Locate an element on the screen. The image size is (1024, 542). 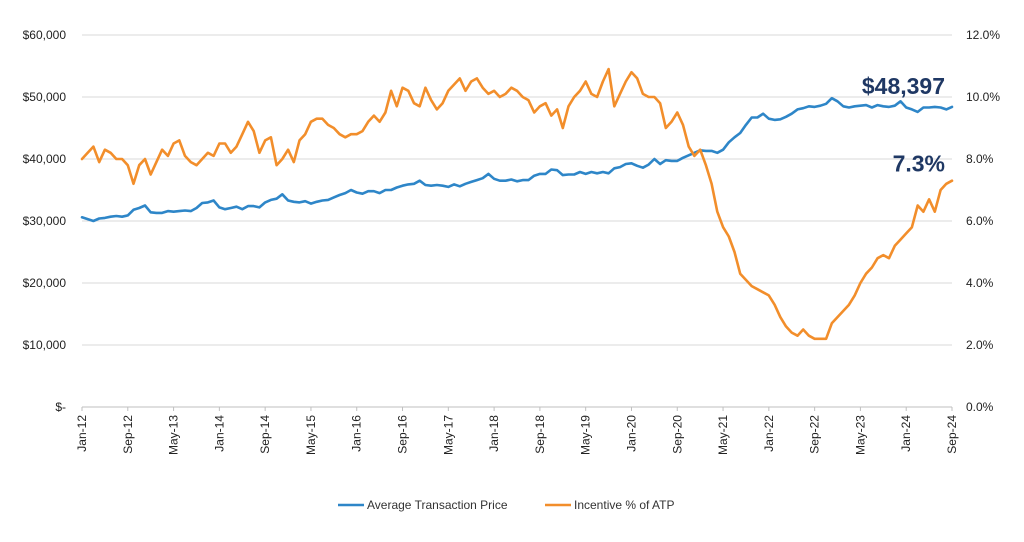
x-tick-label: Sep-20 is located at coordinates (677, 434).